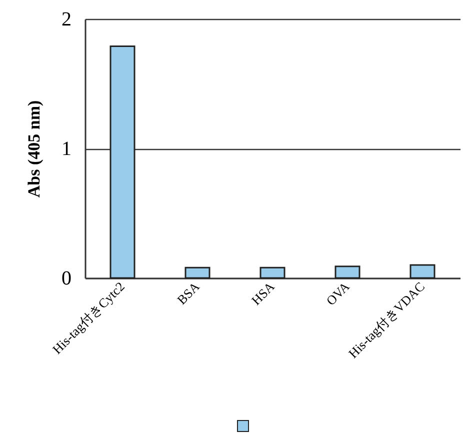 This screenshot has width=463, height=435. Describe the element at coordinates (34, 149) in the screenshot. I see `y-axis-title: Abs (405 nm)` at that location.